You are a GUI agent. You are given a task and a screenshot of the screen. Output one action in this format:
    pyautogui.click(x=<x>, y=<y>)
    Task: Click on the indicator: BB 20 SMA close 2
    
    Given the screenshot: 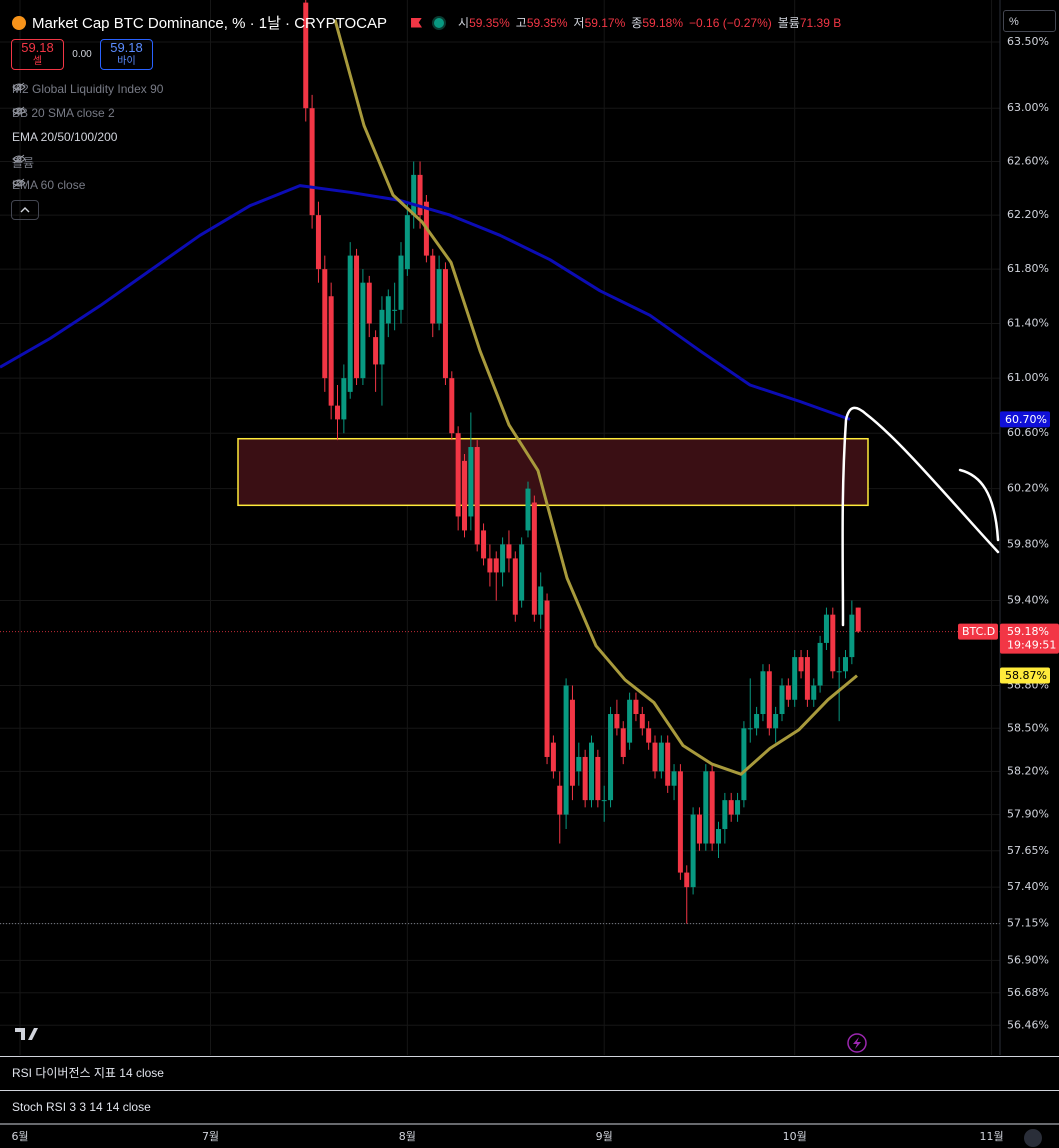 What is the action you would take?
    pyautogui.click(x=63, y=113)
    